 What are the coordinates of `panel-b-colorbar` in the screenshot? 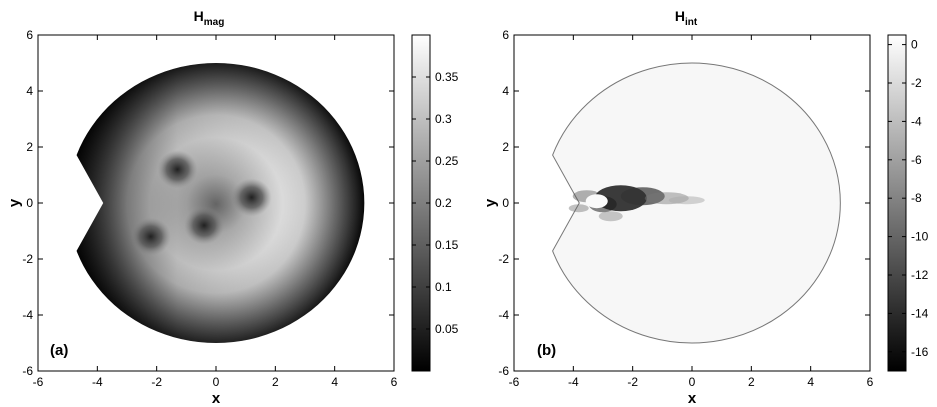 It's located at (897, 203).